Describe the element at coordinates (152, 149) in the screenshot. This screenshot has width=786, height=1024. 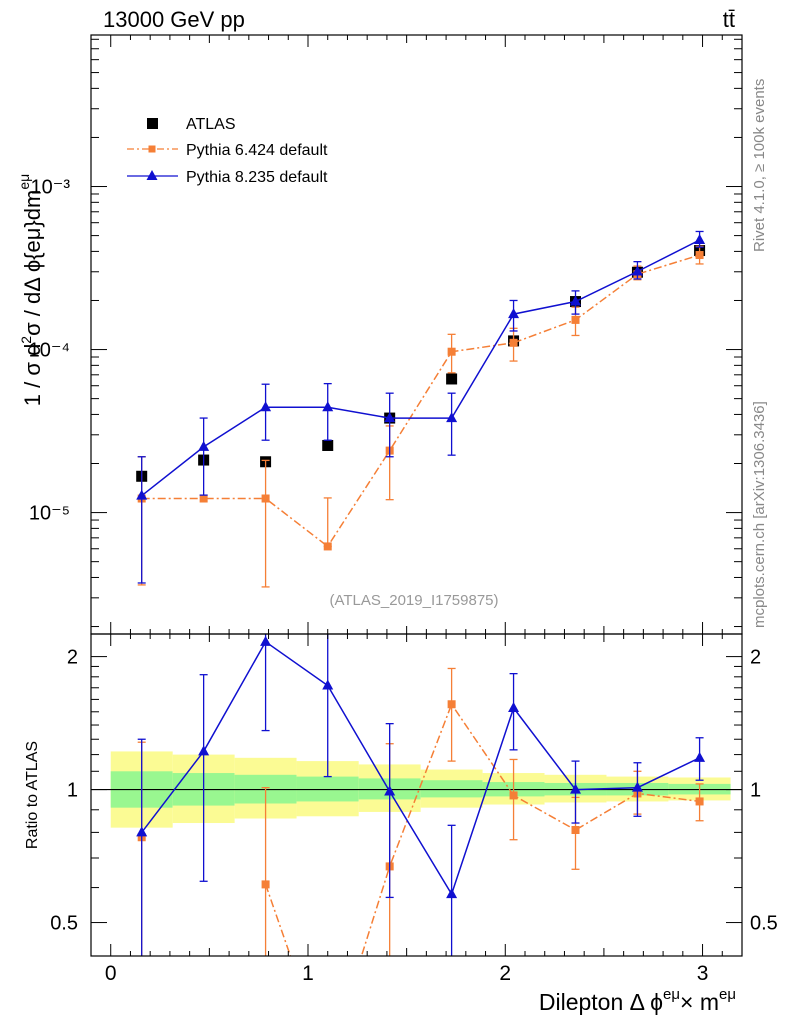
I see `legend-marker-pythia6` at that location.